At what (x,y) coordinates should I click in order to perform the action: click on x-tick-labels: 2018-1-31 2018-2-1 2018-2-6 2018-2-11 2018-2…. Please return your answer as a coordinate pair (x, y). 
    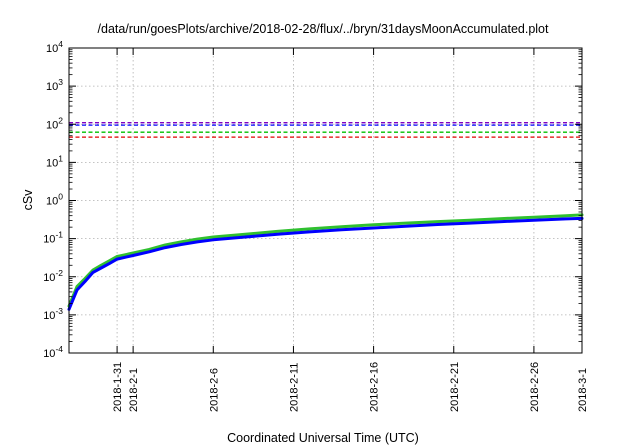
    Looking at the image, I should click on (350, 387).